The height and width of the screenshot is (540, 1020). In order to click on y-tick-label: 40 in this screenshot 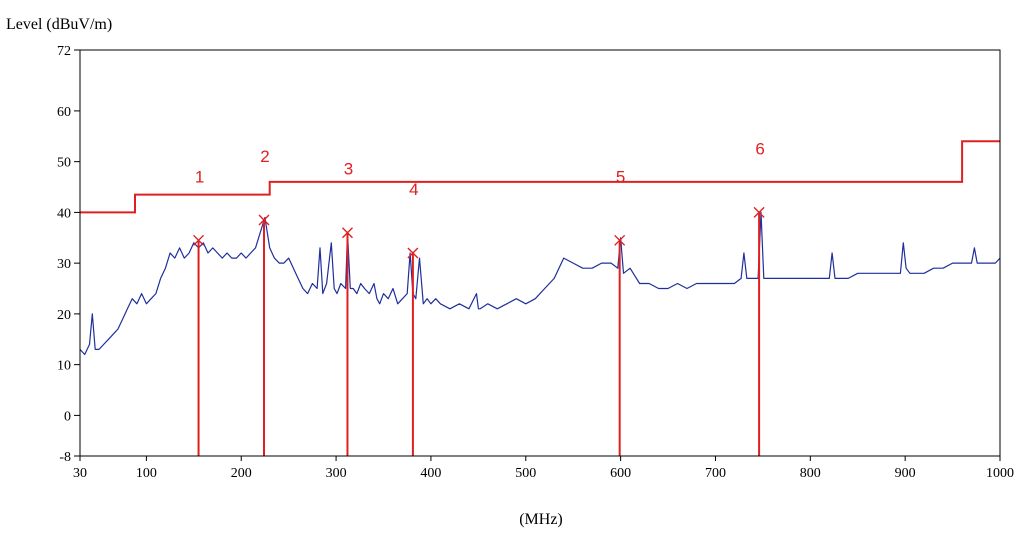, I will do `click(64, 213)`.